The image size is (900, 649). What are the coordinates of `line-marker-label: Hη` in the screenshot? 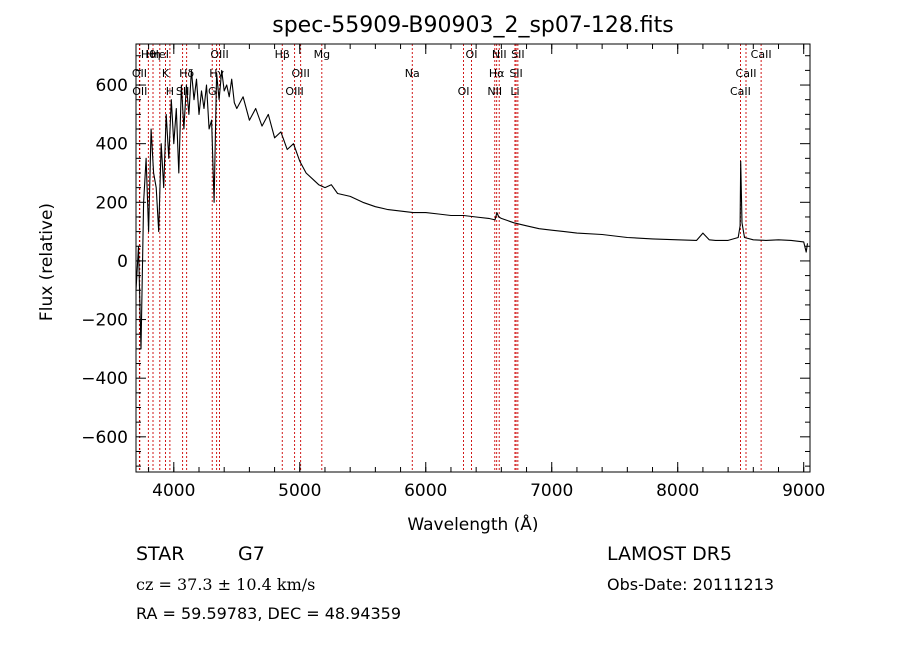 It's located at (152, 54).